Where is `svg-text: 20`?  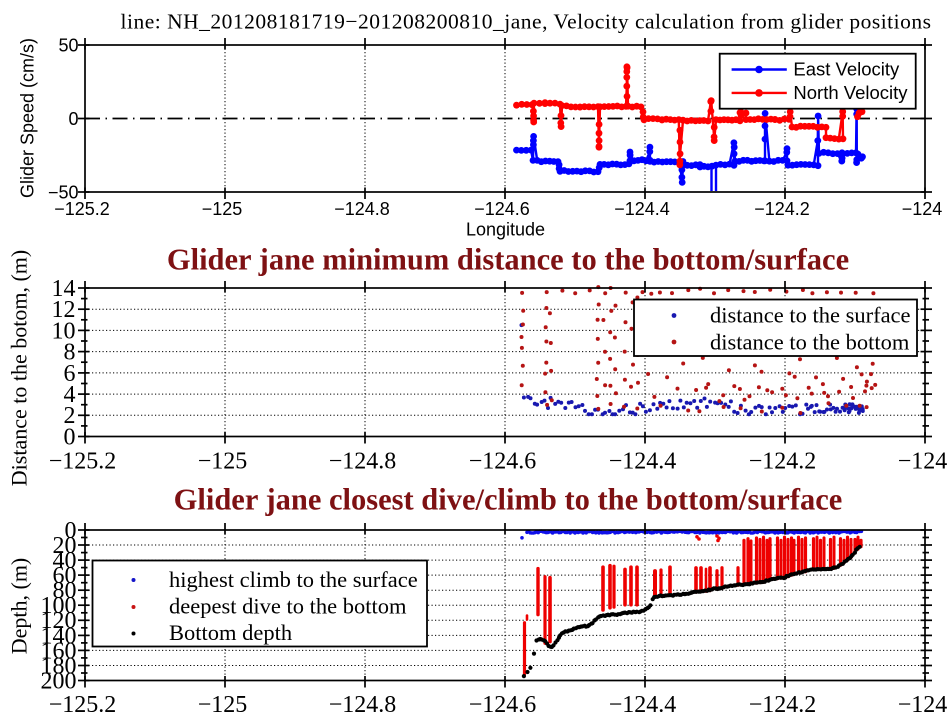 svg-text: 20 is located at coordinates (65, 546).